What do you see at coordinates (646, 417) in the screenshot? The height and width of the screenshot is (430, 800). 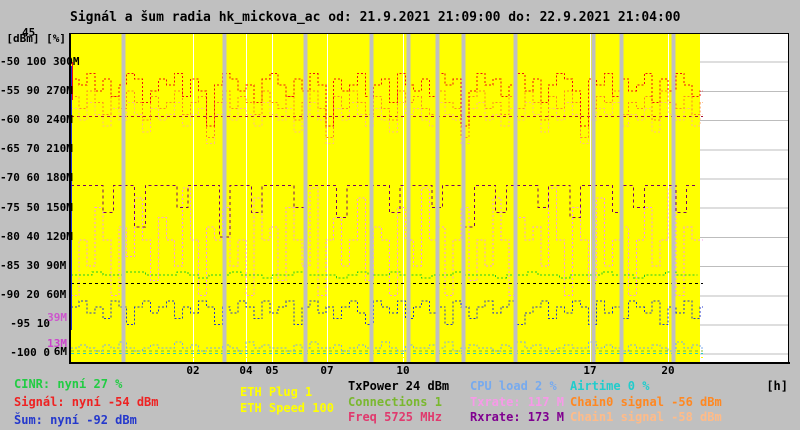 I see `legend-item-chain1: Chain1 signal -58 dBm` at bounding box center [646, 417].